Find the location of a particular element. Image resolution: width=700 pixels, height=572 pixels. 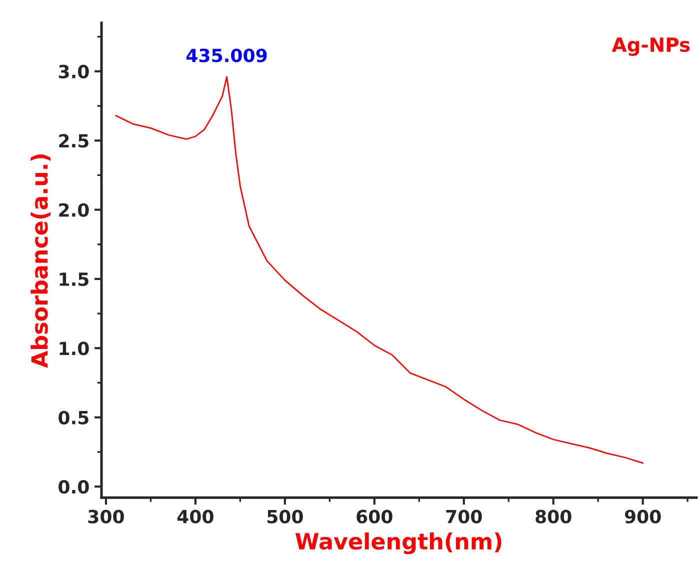

y-tick-label: 3.0 is located at coordinates (73, 71).